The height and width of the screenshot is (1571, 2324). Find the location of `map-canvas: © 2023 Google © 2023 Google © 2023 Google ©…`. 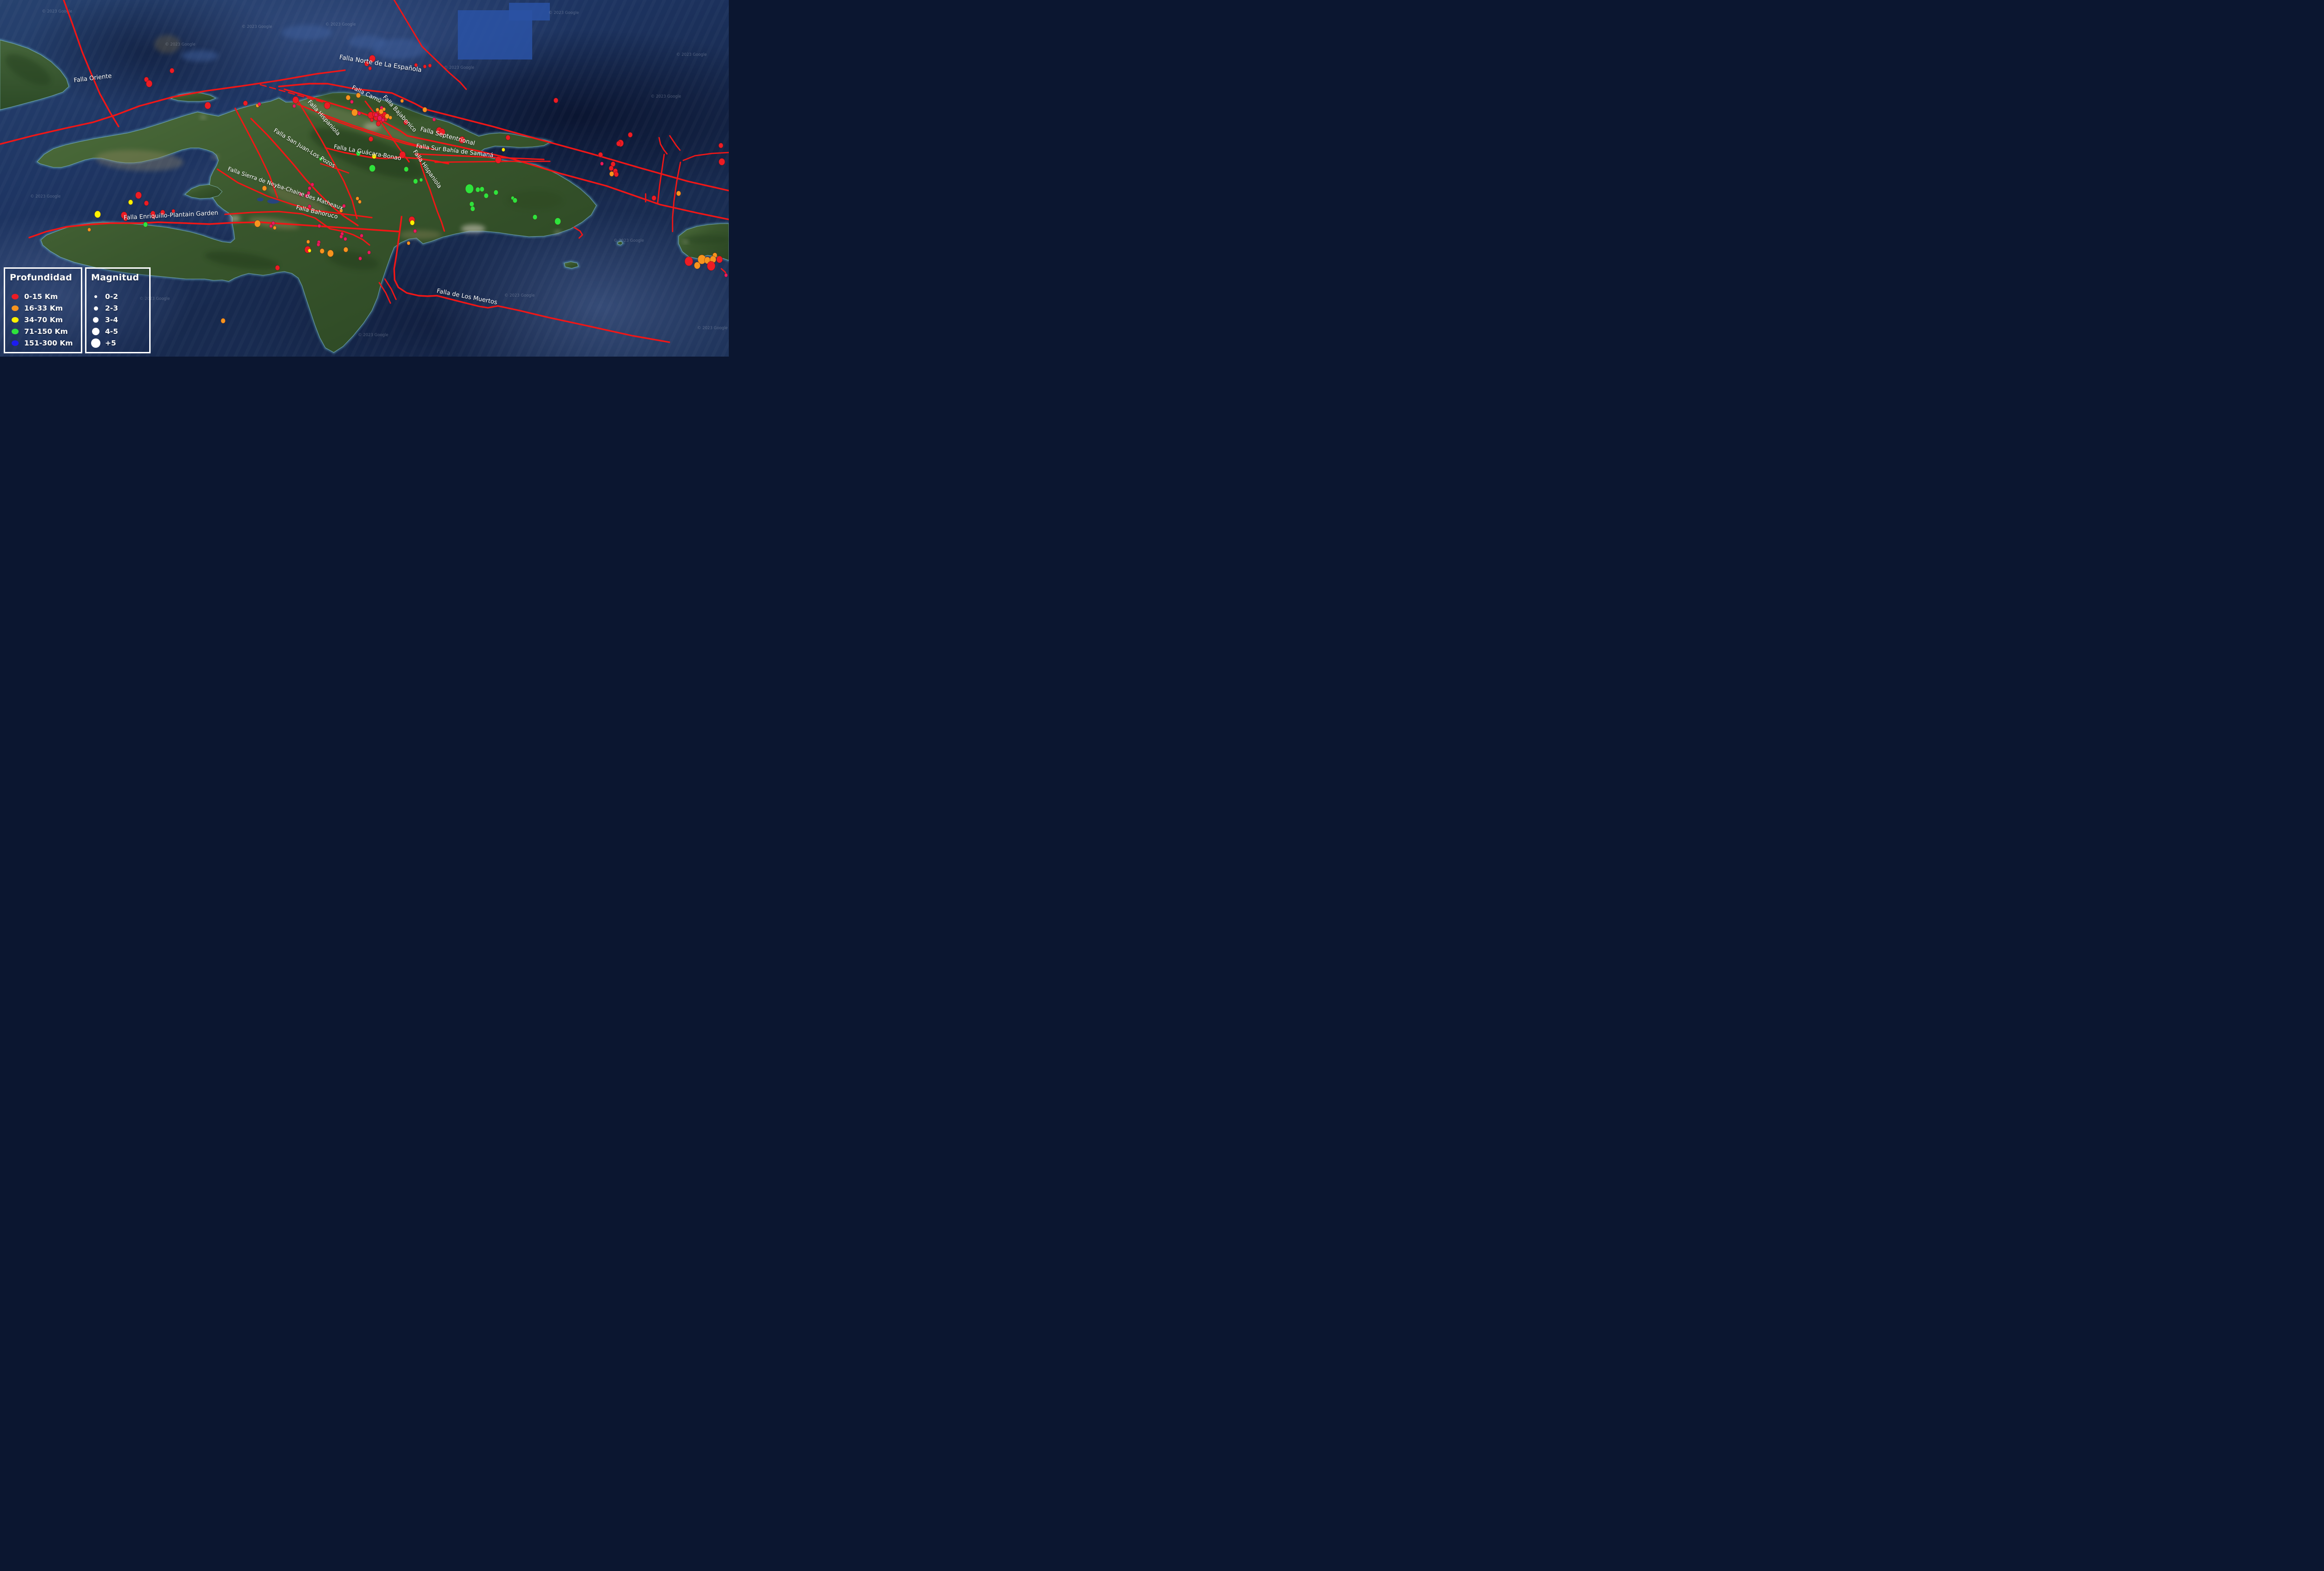

map-canvas: © 2023 Google © 2023 Google © 2023 Google ©… is located at coordinates (364, 178).